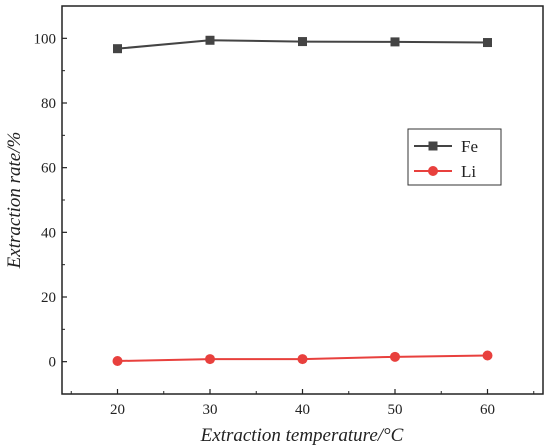  I want to click on legend-box, so click(454, 157).